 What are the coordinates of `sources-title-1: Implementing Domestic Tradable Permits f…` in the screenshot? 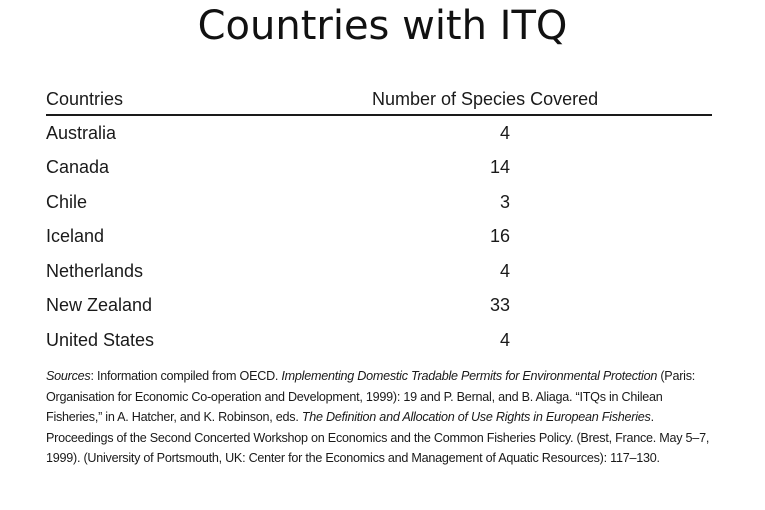 It's located at (469, 376).